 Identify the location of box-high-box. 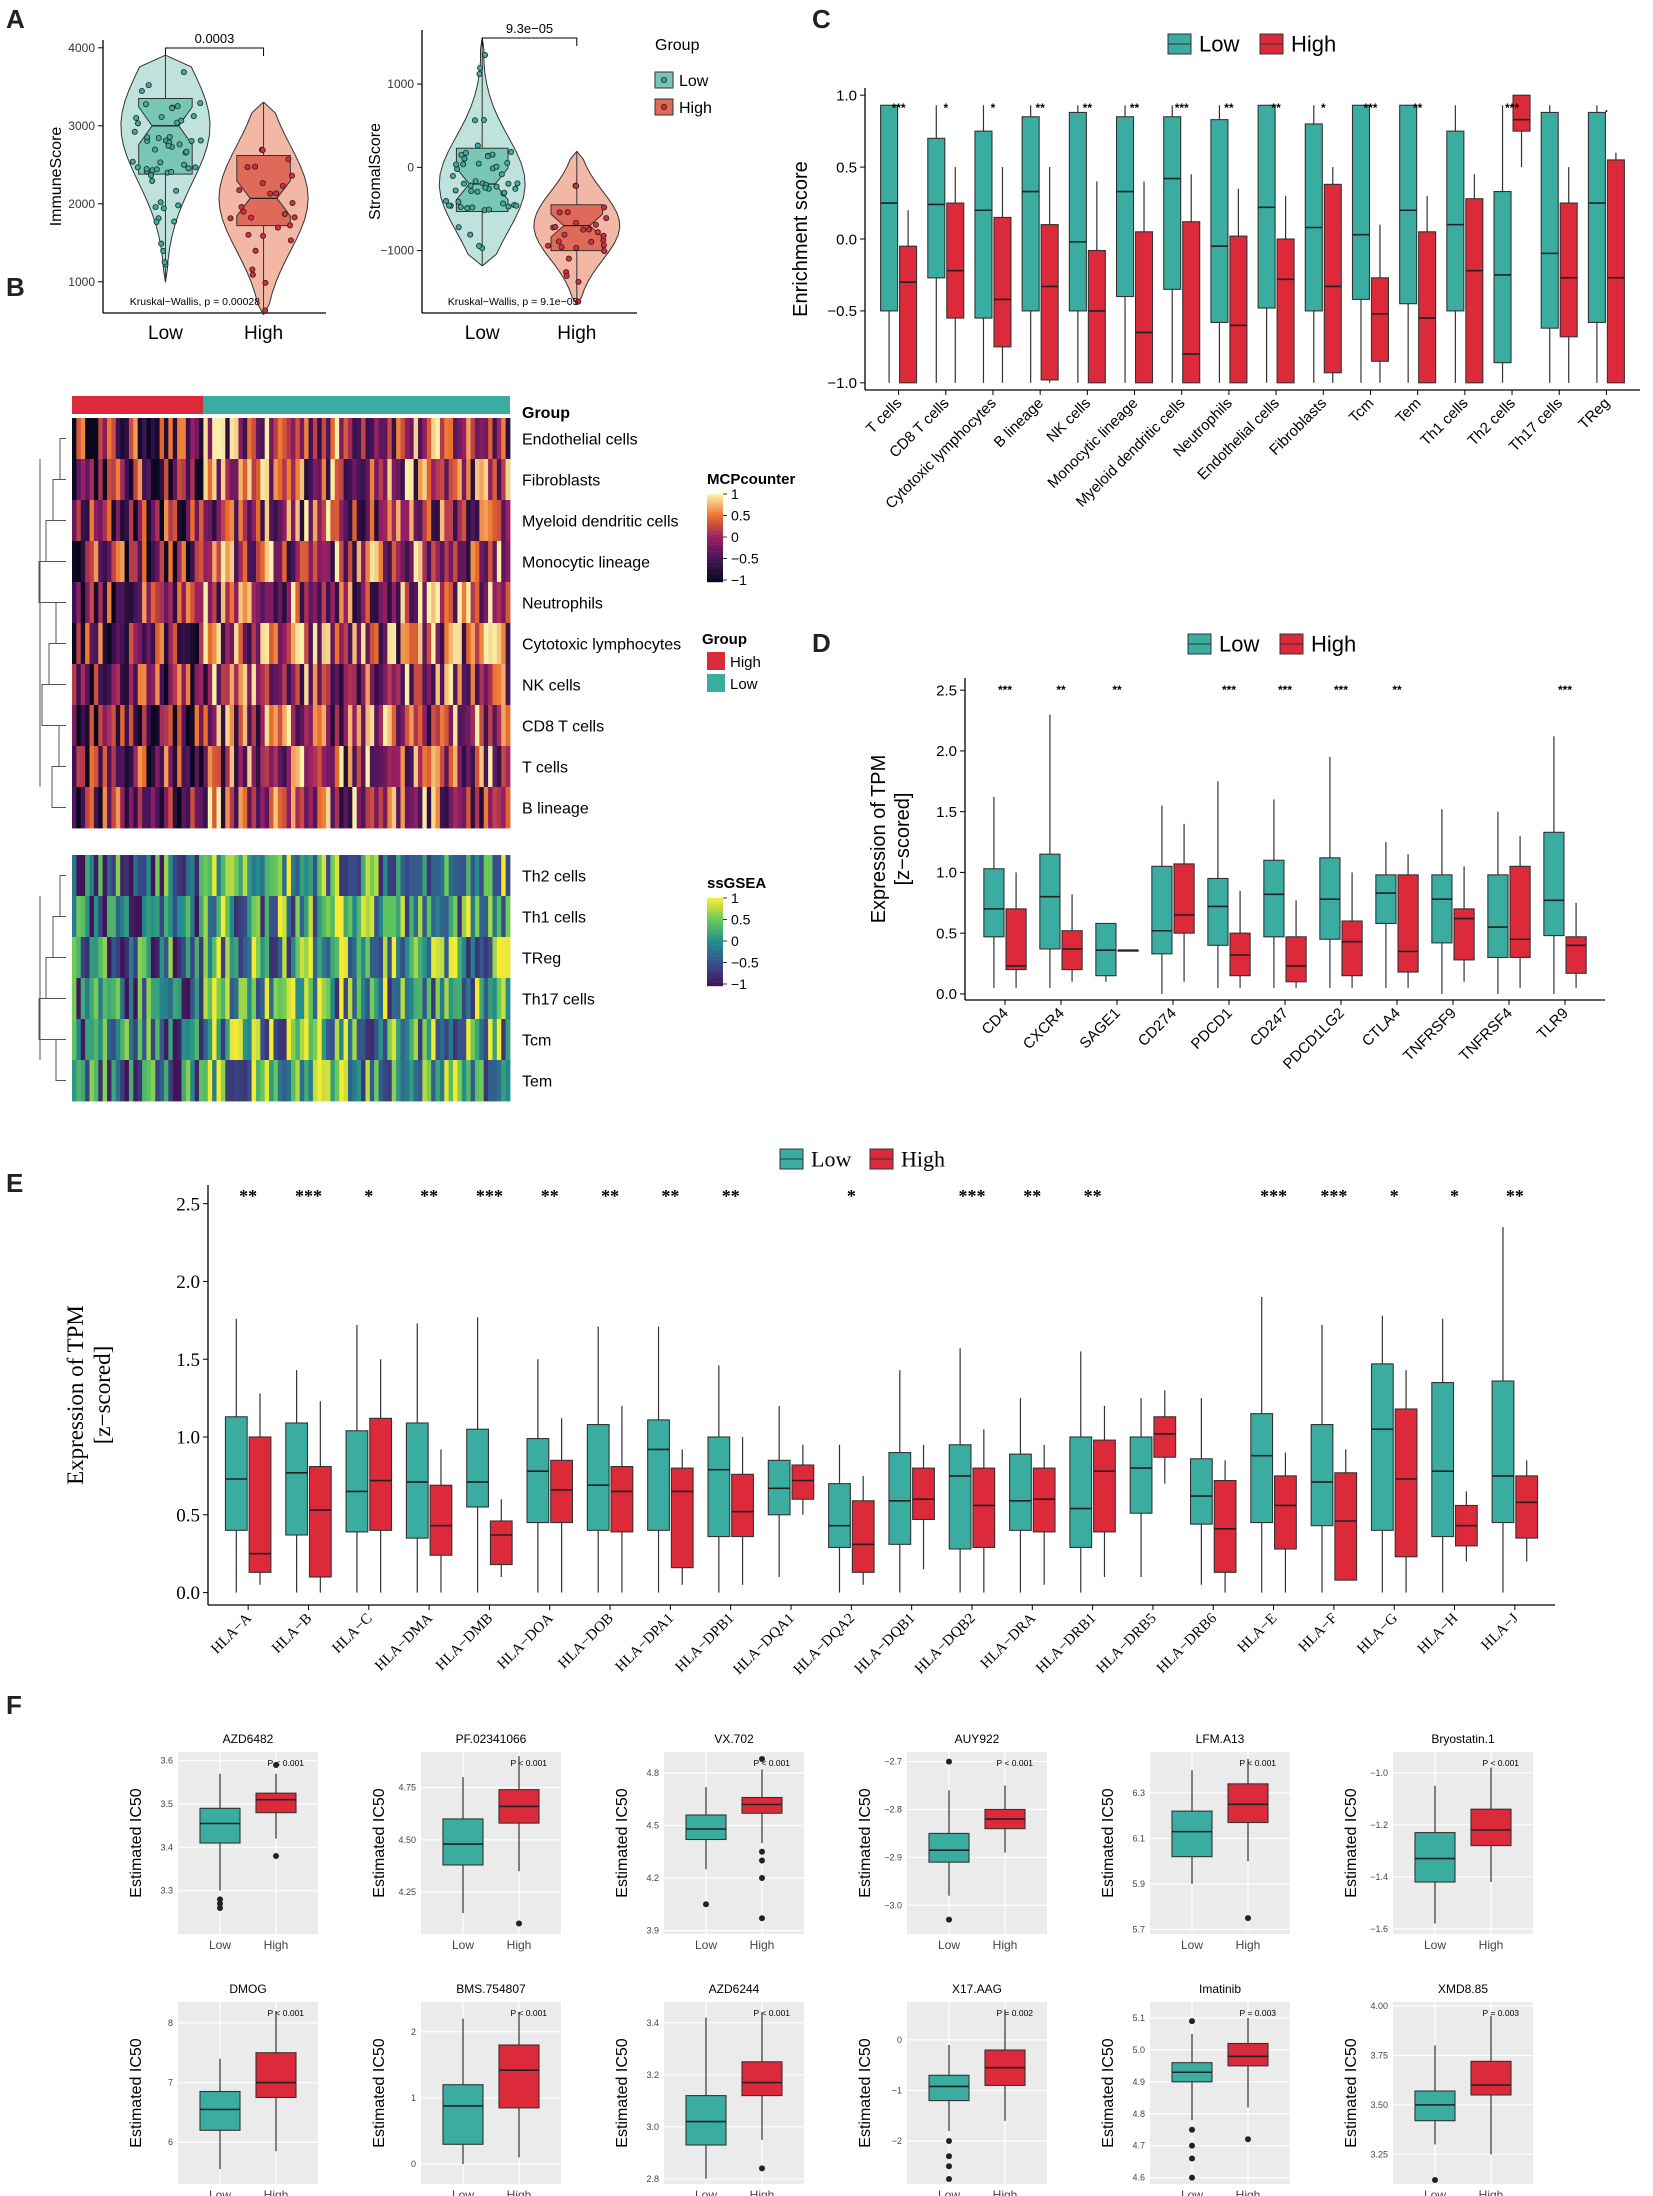
(1427, 307).